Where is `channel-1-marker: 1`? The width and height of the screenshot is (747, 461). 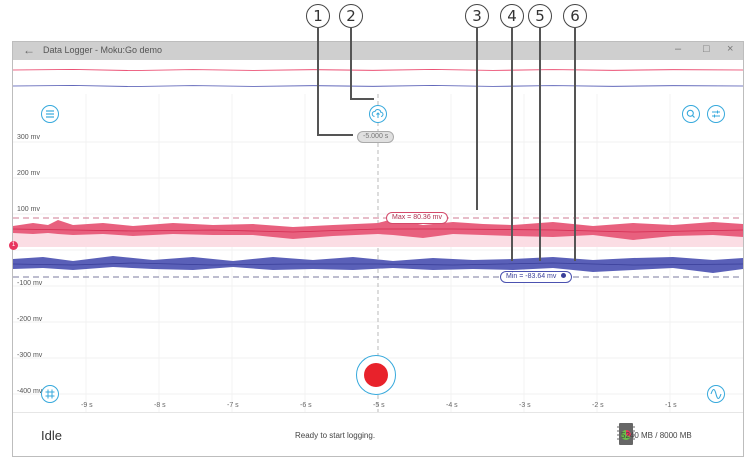 channel-1-marker: 1 is located at coordinates (13, 245).